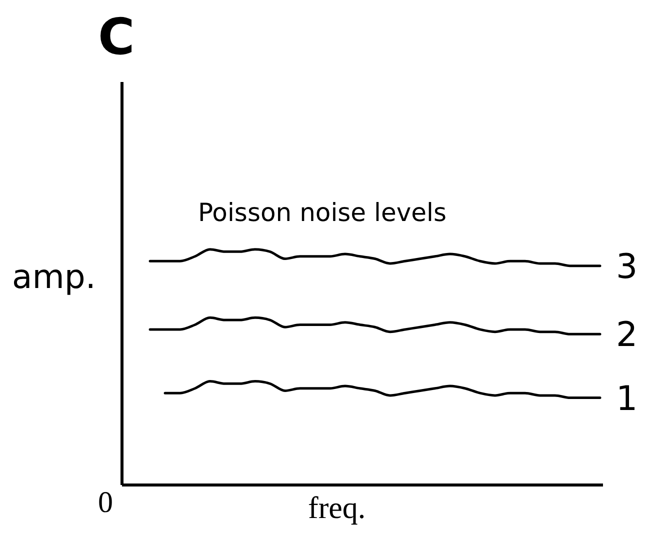 The image size is (646, 537). Describe the element at coordinates (627, 335) in the screenshot. I see `series-label: 2` at that location.